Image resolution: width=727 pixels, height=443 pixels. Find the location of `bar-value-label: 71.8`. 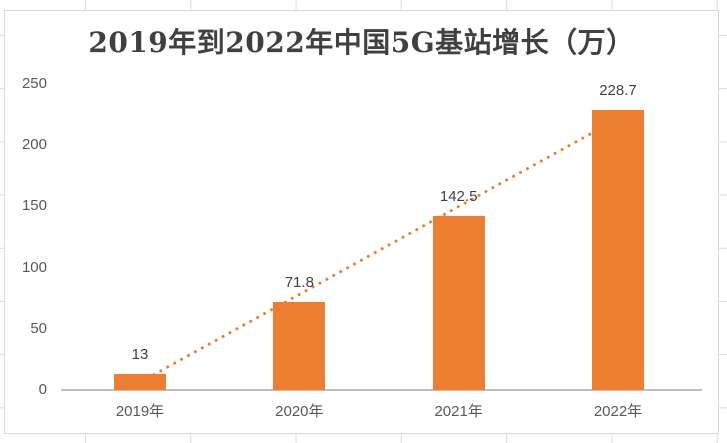

bar-value-label: 71.8 is located at coordinates (299, 283).